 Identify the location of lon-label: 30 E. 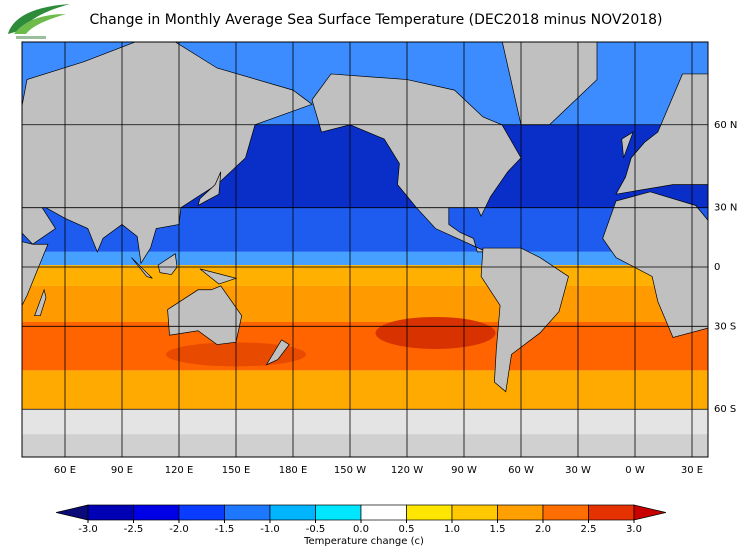
(692, 470).